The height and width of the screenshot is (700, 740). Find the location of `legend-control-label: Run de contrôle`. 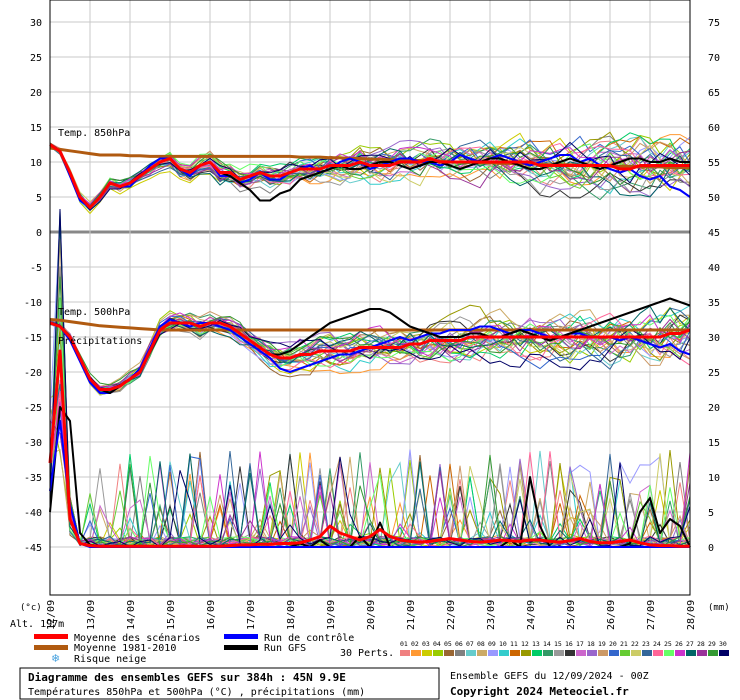

legend-control-label: Run de contrôle is located at coordinates (309, 638).